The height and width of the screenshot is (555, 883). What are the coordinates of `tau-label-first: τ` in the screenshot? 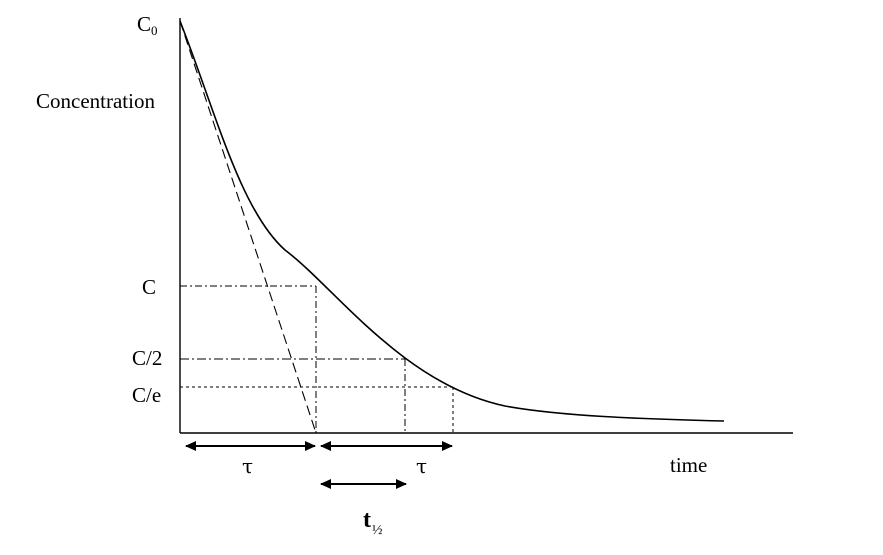 It's located at (248, 466).